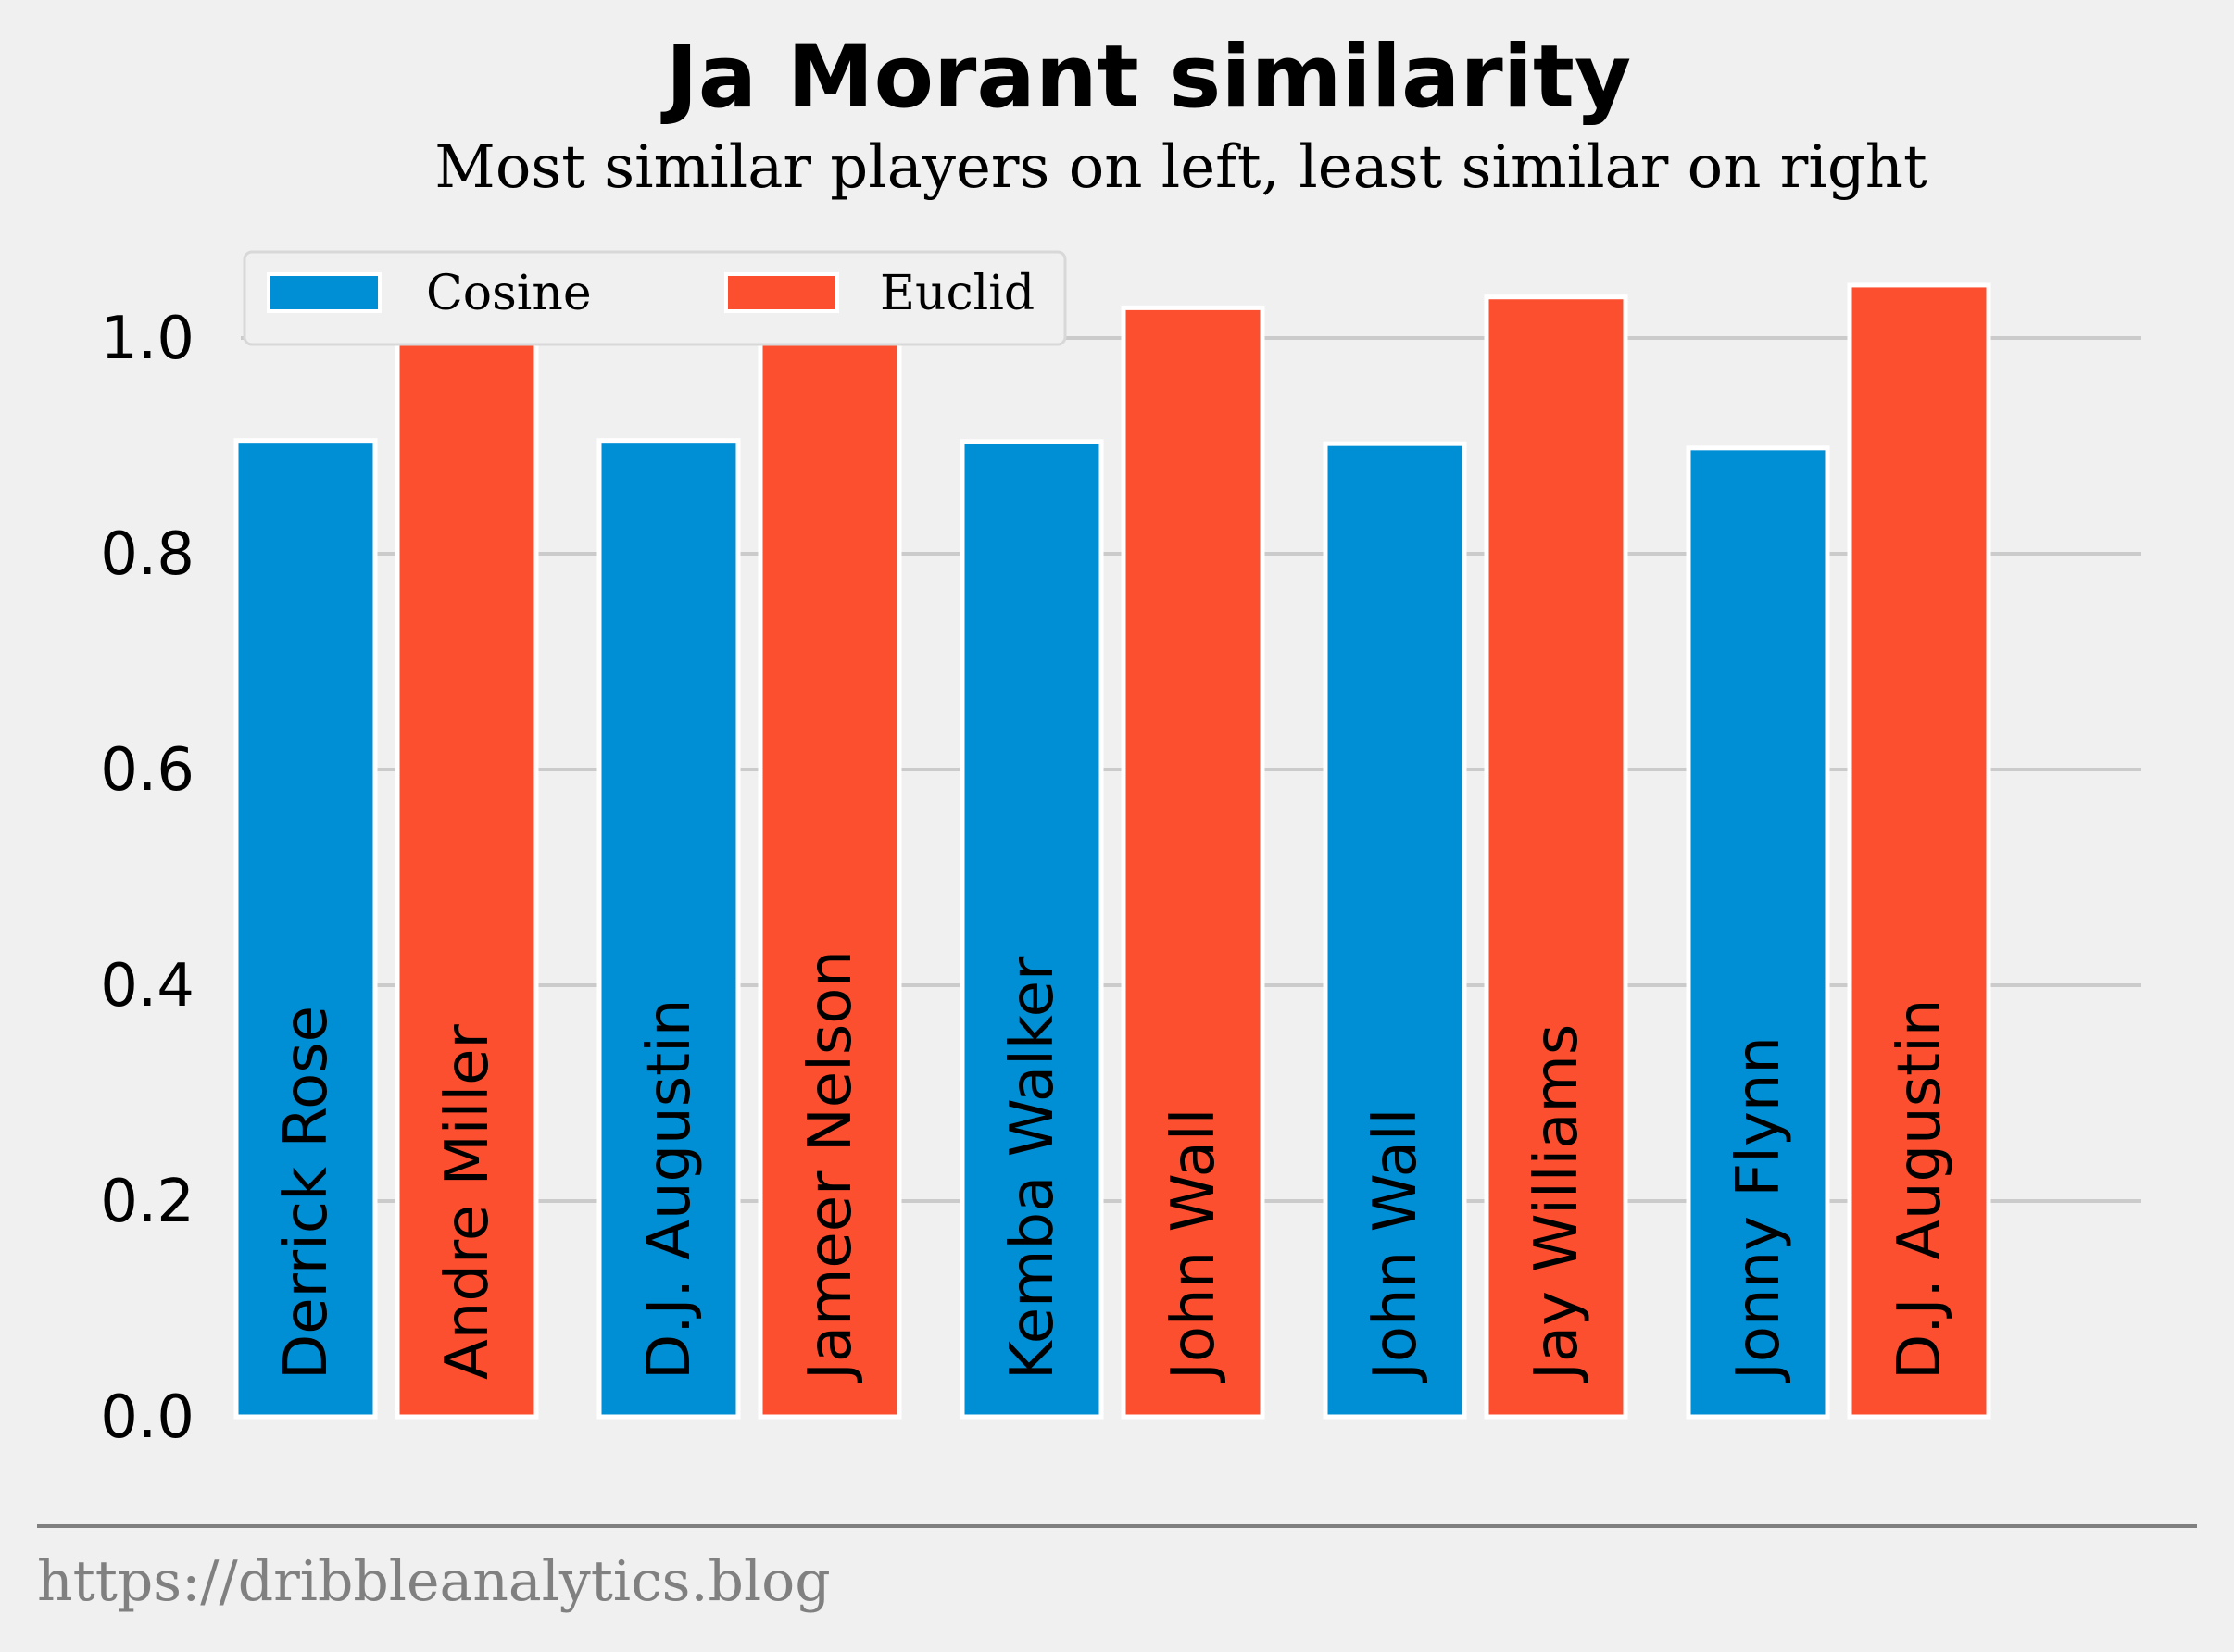  What do you see at coordinates (147, 339) in the screenshot?
I see `y-tick-label: 1.0` at bounding box center [147, 339].